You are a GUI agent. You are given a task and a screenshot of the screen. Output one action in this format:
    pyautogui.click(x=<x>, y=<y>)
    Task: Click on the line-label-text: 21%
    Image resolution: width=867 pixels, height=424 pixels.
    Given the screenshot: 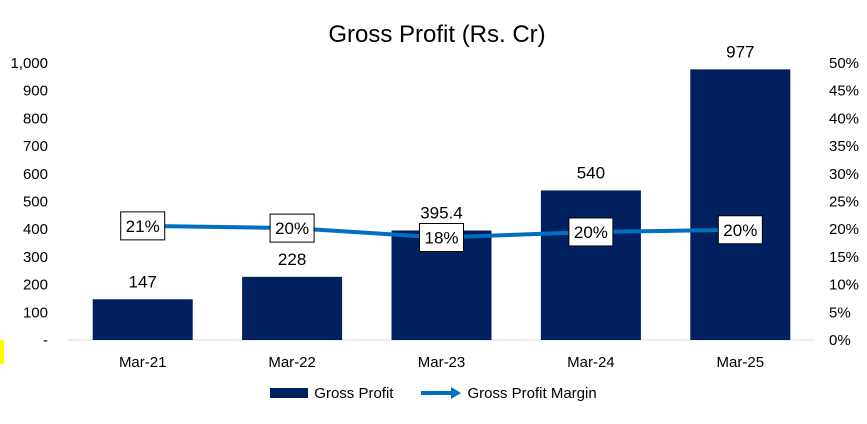 What is the action you would take?
    pyautogui.click(x=143, y=226)
    